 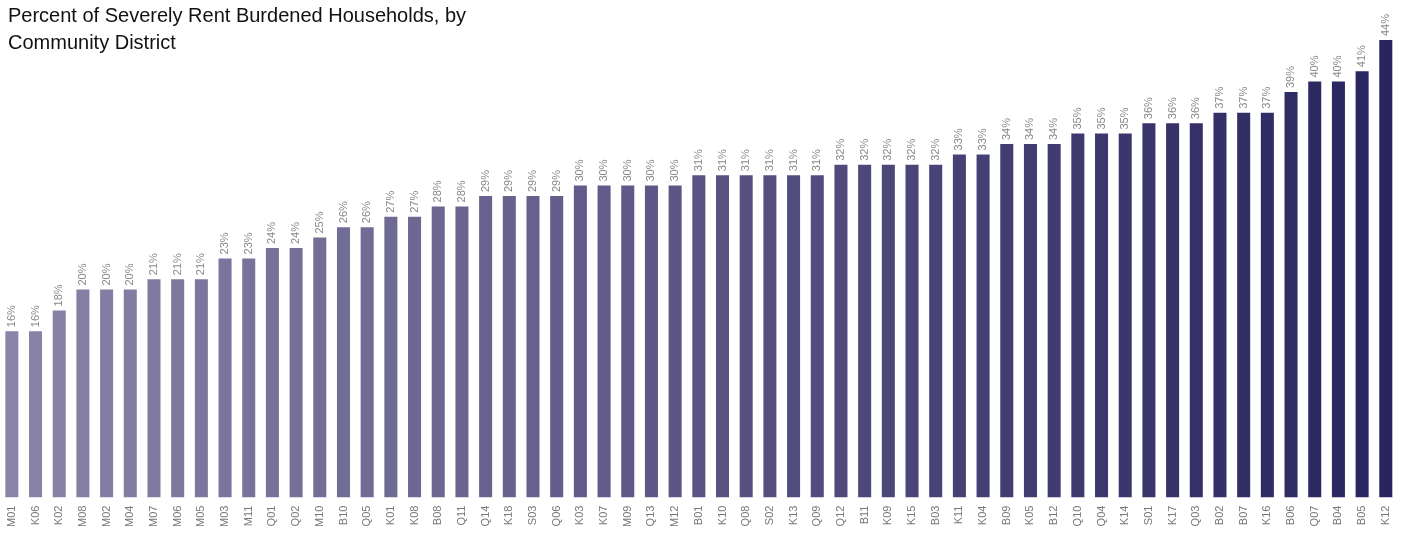 What do you see at coordinates (650, 516) in the screenshot?
I see `x-tick-label: Q13` at bounding box center [650, 516].